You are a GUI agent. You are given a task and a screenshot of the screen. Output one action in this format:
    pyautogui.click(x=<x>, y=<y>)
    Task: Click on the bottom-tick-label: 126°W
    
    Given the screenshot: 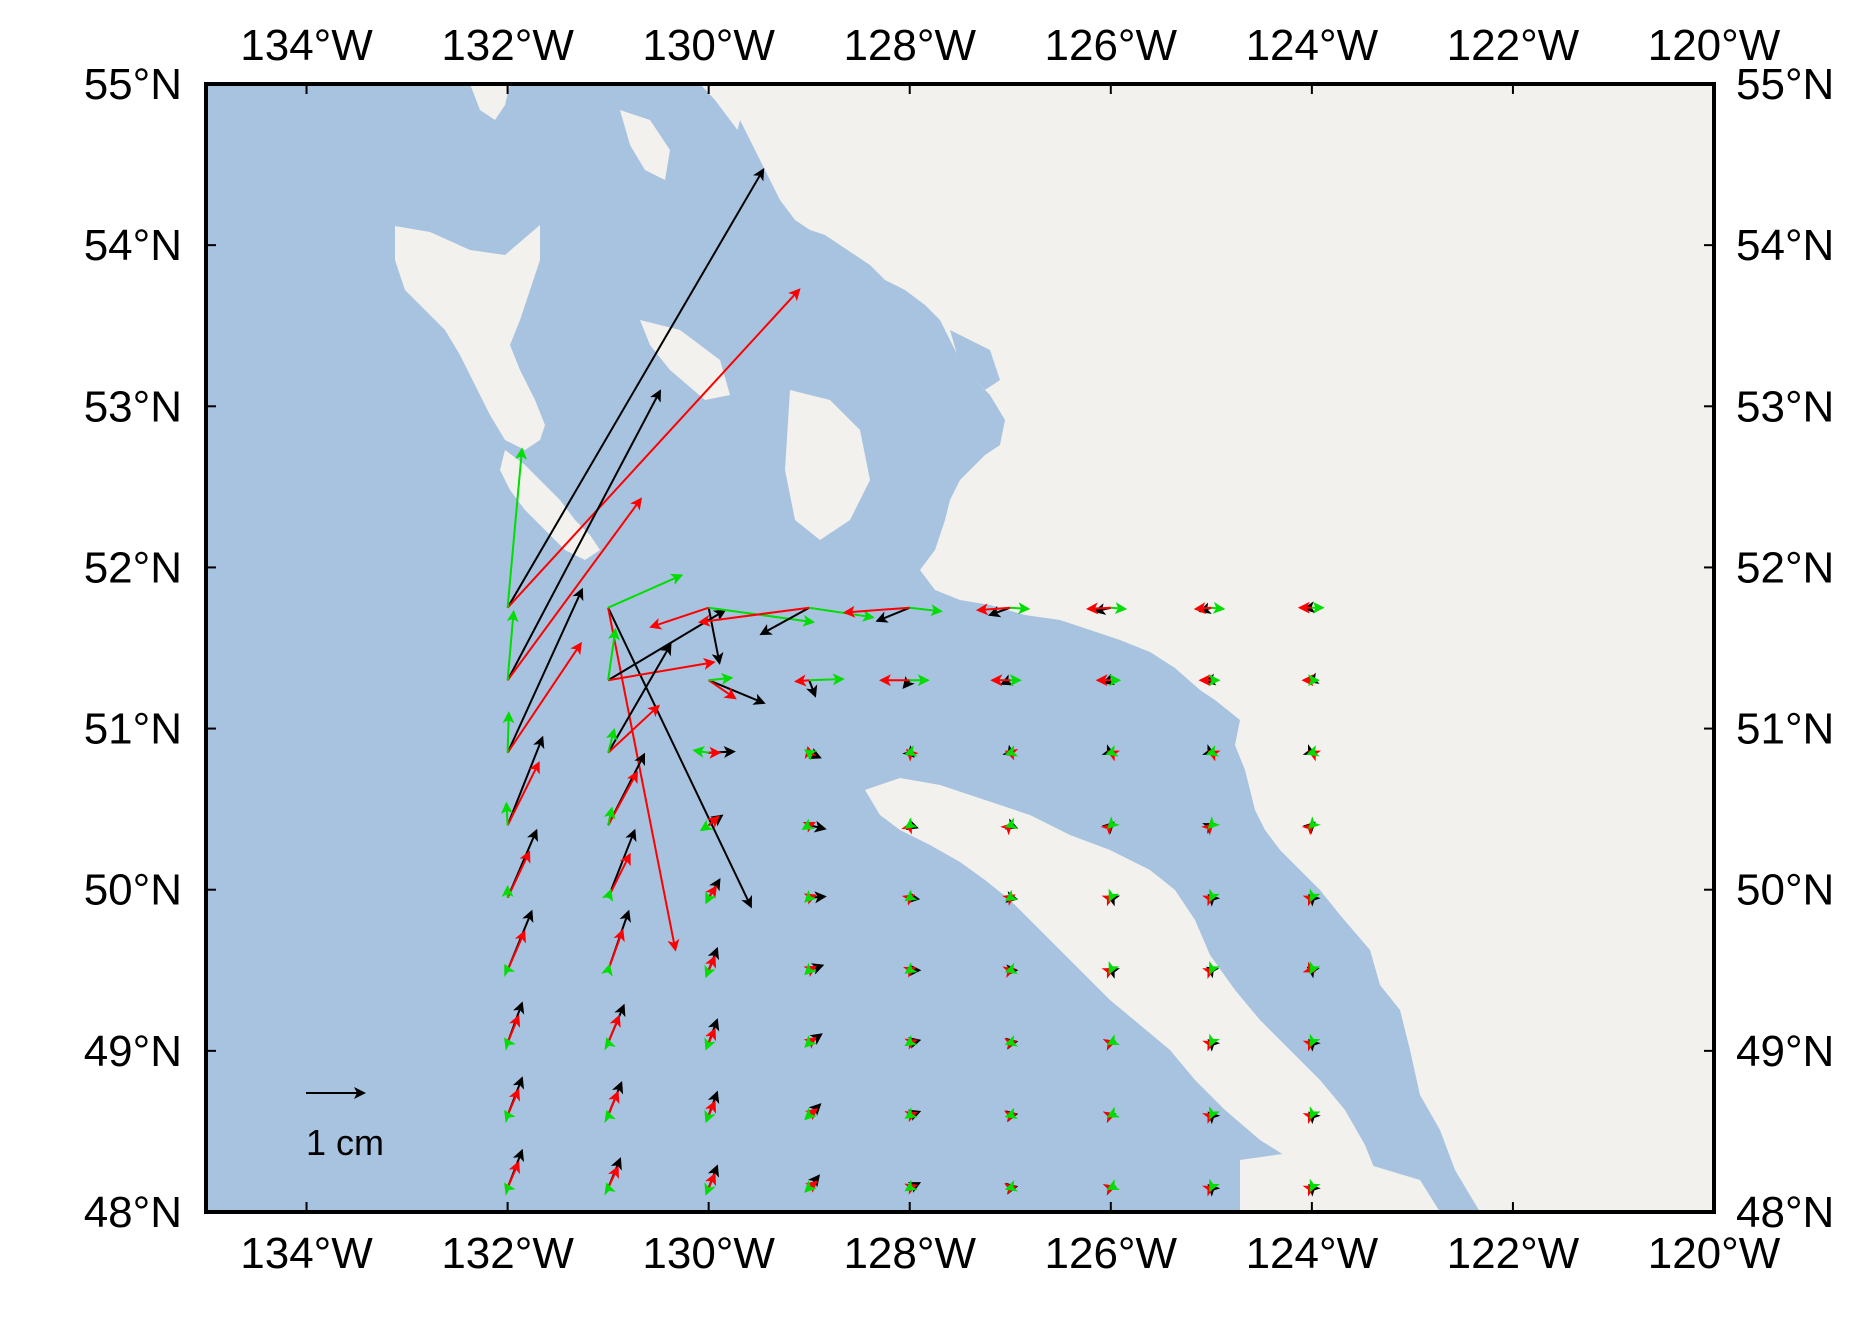 What is the action you would take?
    pyautogui.click(x=1111, y=1253)
    